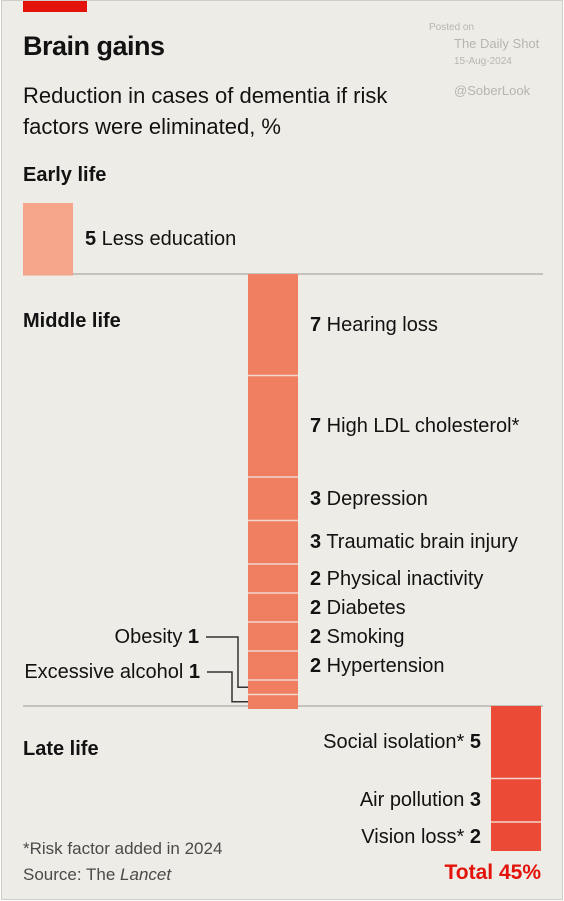 The image size is (564, 901). What do you see at coordinates (516, 742) in the screenshot?
I see `bar-social-isolation` at bounding box center [516, 742].